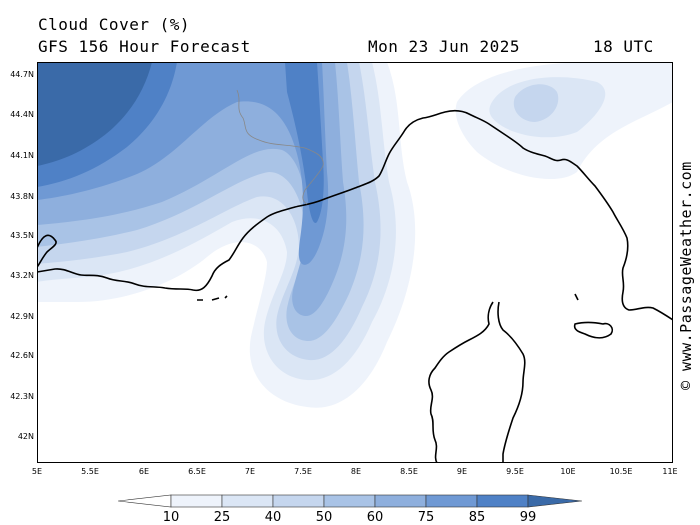 This screenshot has height=525, width=700. Describe the element at coordinates (145, 501) in the screenshot. I see `colorbar-arrow-low` at that location.